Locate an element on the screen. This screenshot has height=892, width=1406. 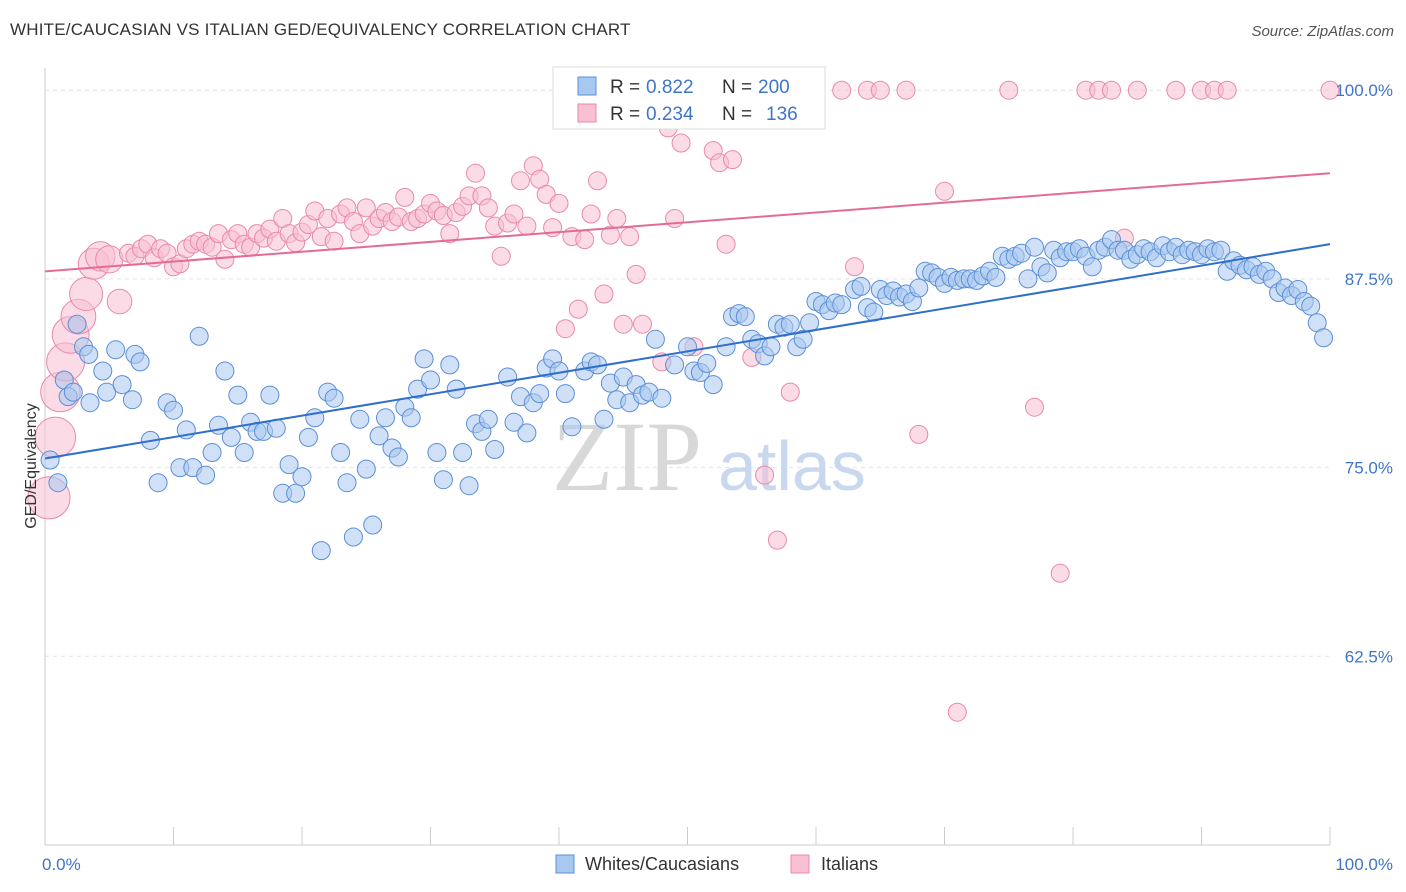
watermark-zip: ZIP is located at coordinates (627, 456).